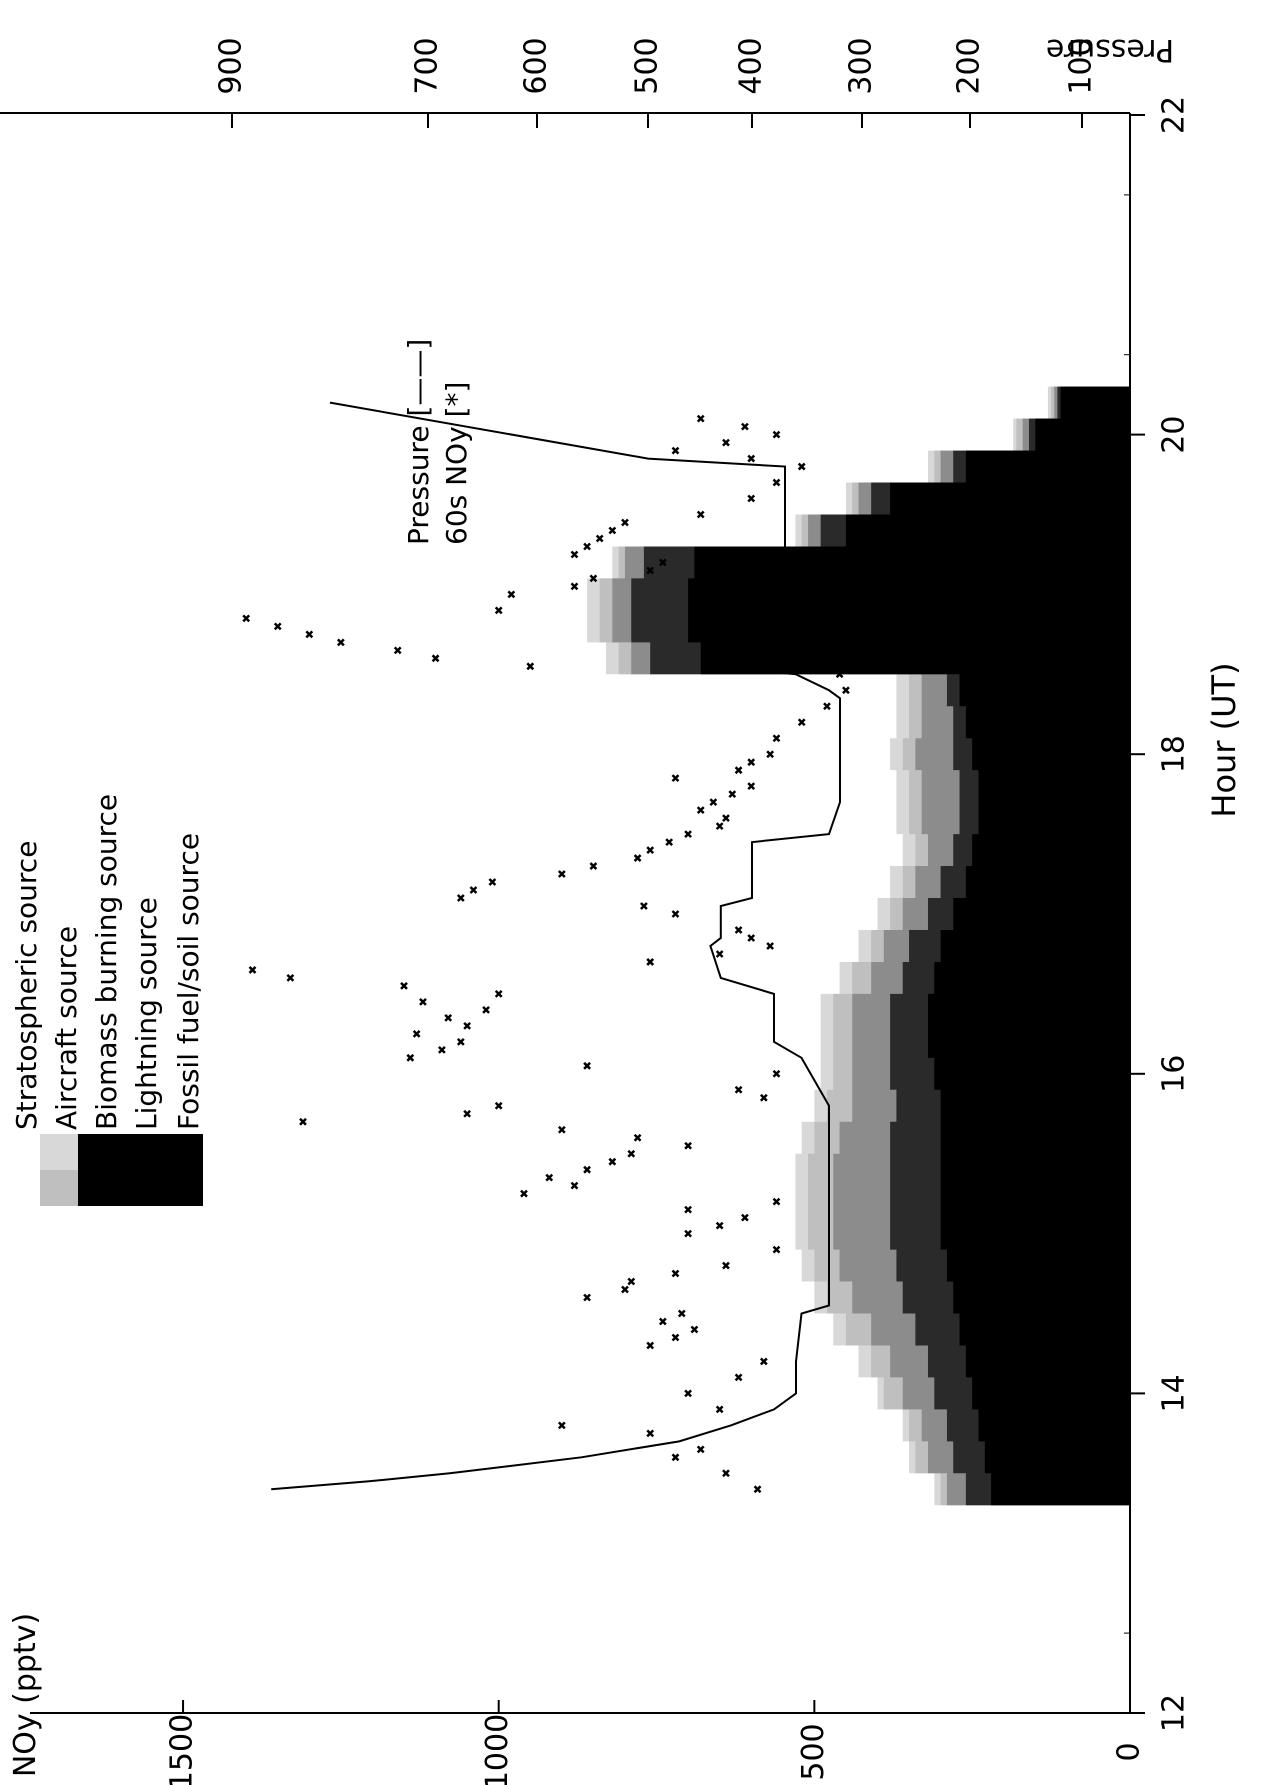  What do you see at coordinates (813, 1751) in the screenshot?
I see `y-tick-label: 500` at bounding box center [813, 1751].